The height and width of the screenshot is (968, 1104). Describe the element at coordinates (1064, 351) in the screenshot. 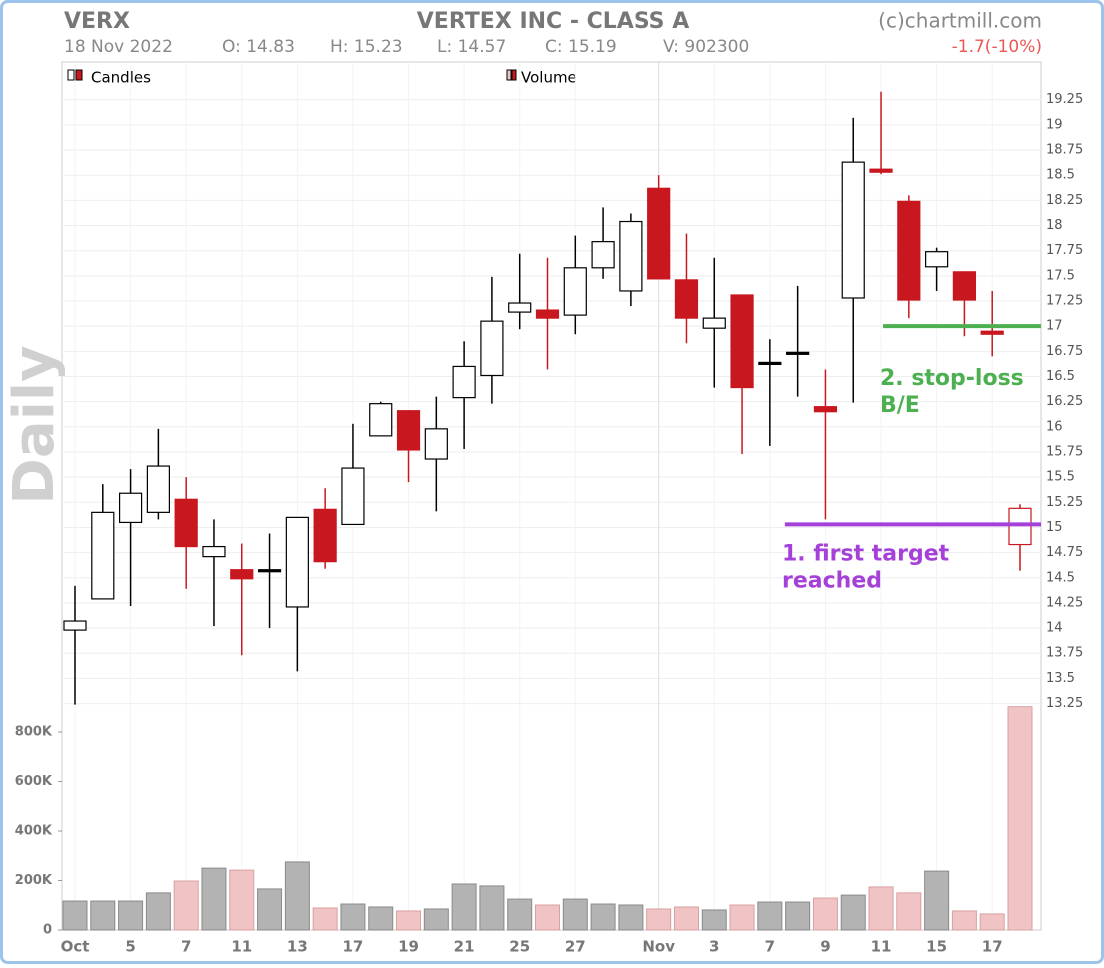

I see `y-tick-label: 16.75` at that location.